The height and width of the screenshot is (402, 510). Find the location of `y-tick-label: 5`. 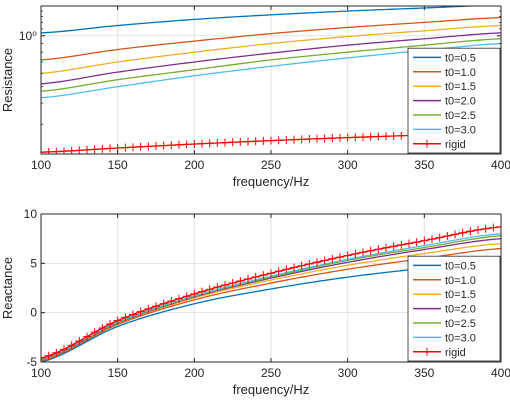

y-tick-label: 5 is located at coordinates (33, 263).